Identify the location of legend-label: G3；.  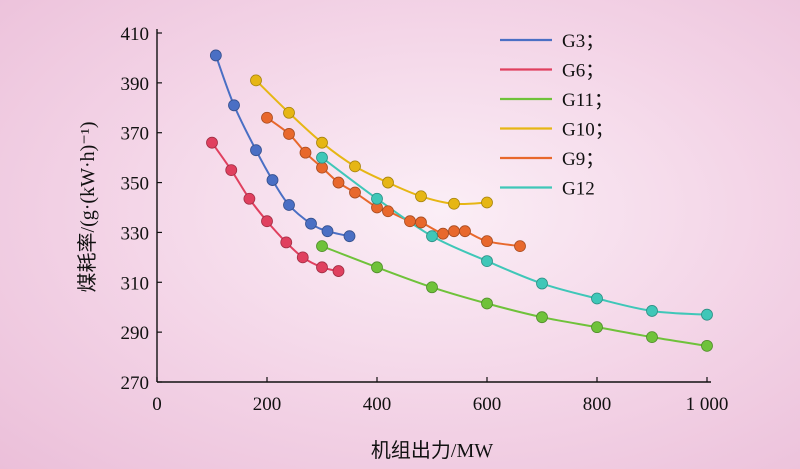
(583, 41).